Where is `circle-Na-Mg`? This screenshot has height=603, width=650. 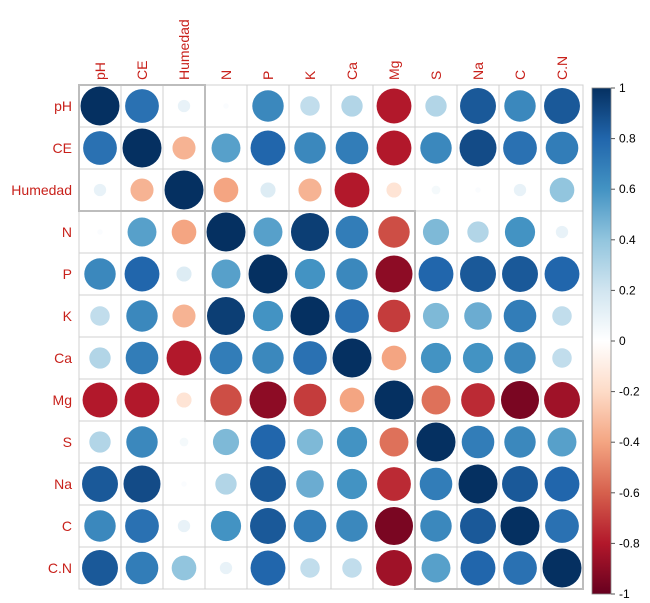
circle-Na-Mg is located at coordinates (394, 484).